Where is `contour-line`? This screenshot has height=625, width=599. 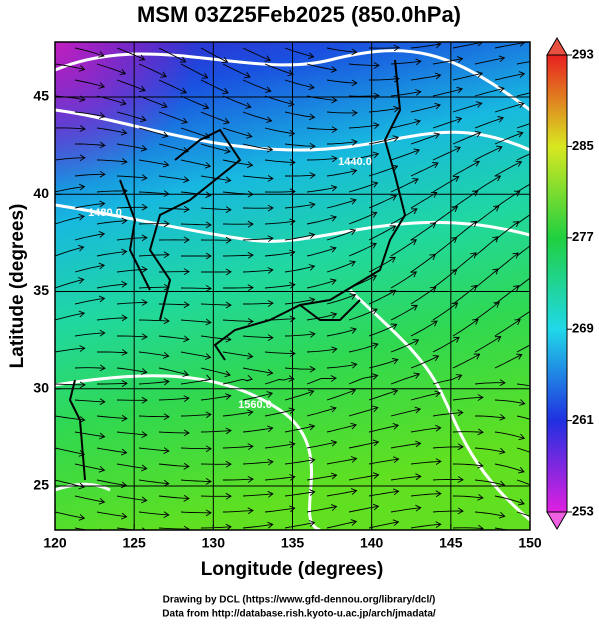 contour-line is located at coordinates (83, 487).